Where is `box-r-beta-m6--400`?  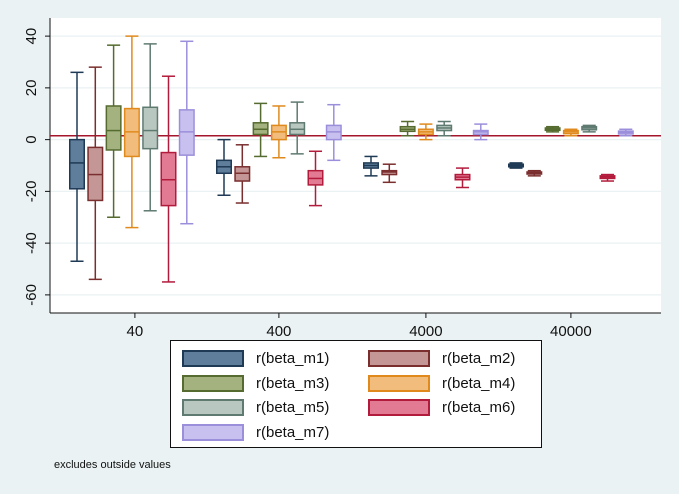 box-r-beta-m6--400 is located at coordinates (315, 178).